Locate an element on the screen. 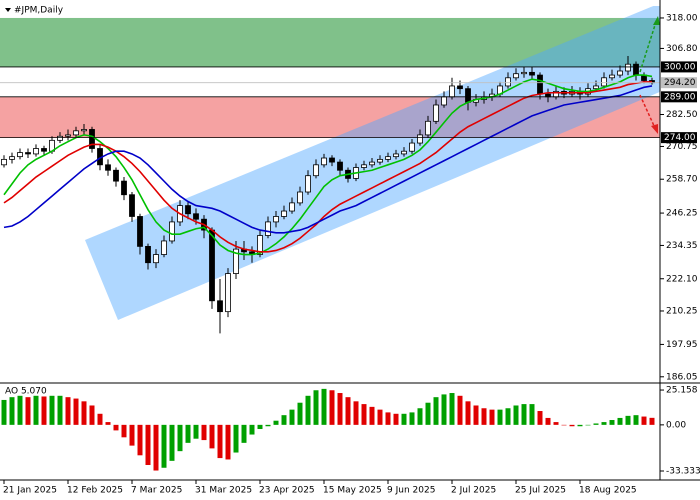  level-box is located at coordinates (679, 97).